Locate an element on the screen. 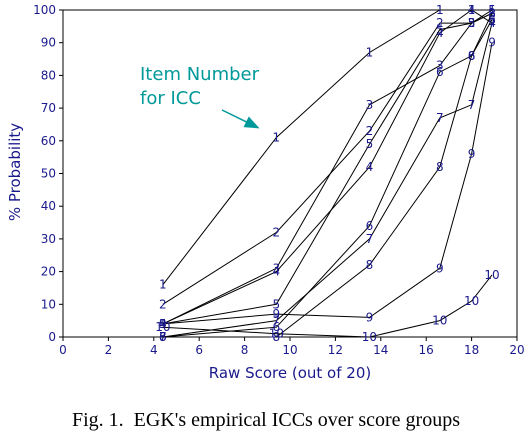 The height and width of the screenshot is (441, 532). series-item-10: 10 10 10 10 10 10 is located at coordinates (327, 306).